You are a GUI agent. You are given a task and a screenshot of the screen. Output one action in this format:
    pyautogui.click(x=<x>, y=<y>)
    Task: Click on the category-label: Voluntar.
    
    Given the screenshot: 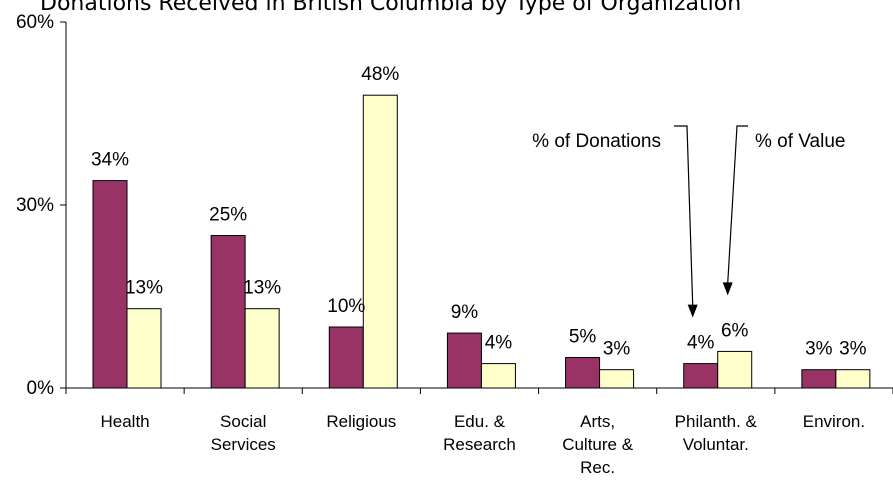 What is the action you would take?
    pyautogui.click(x=716, y=444)
    